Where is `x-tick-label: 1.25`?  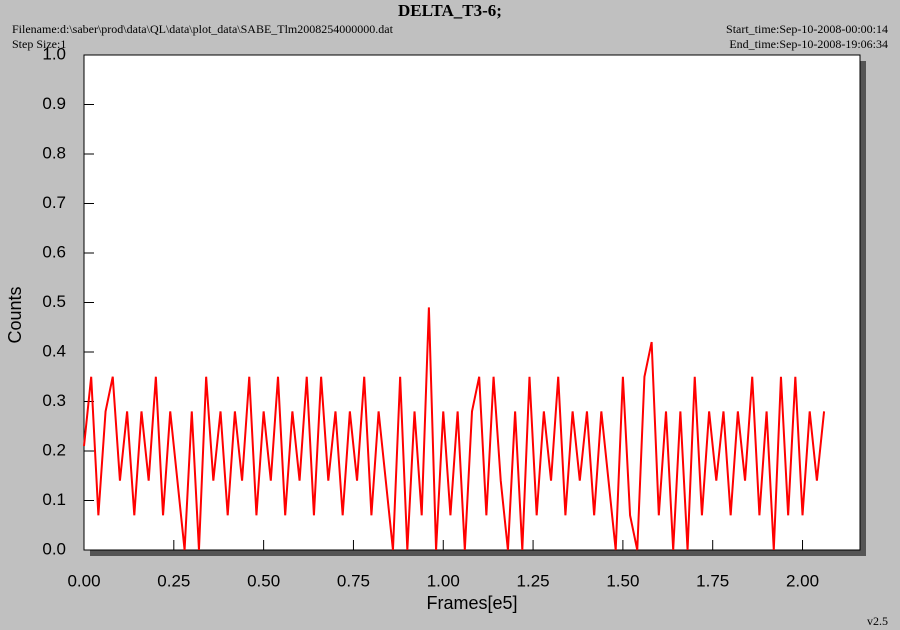 x-tick-label: 1.25 is located at coordinates (533, 580).